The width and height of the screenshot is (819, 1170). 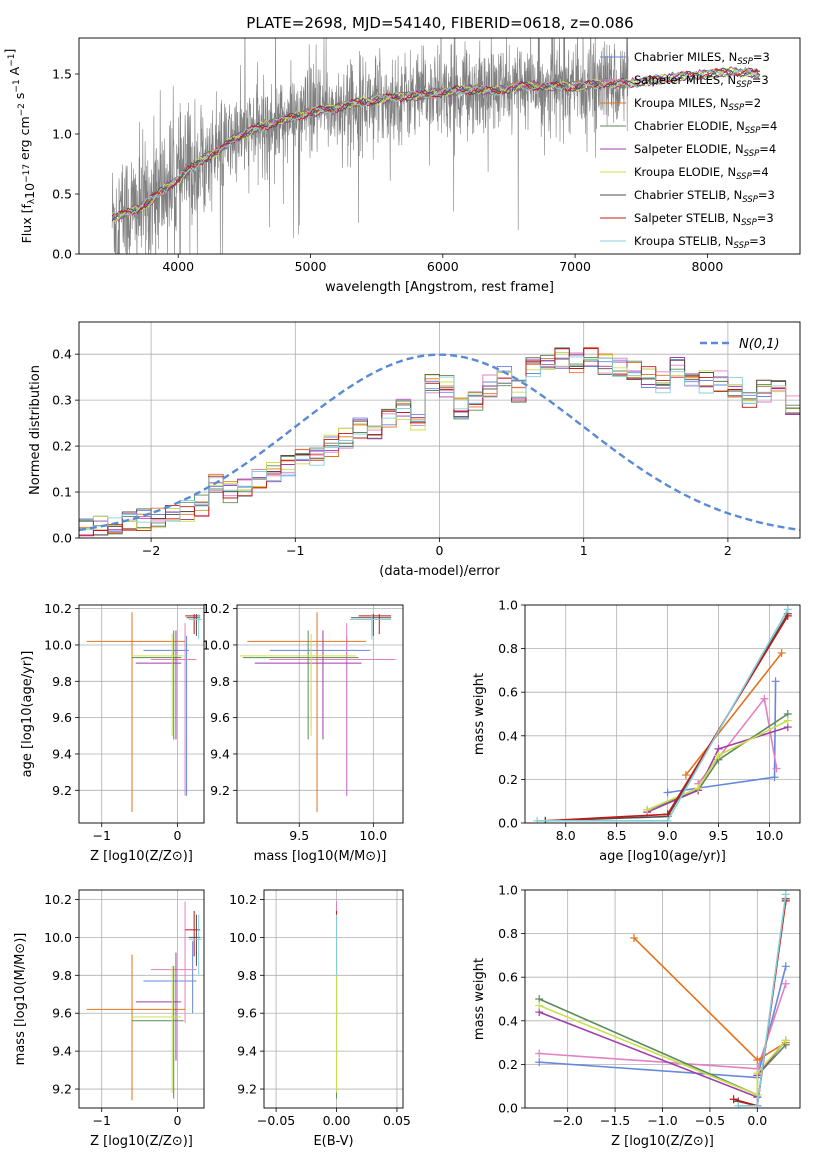 I want to click on x-tick-label: −2.0, so click(x=567, y=1120).